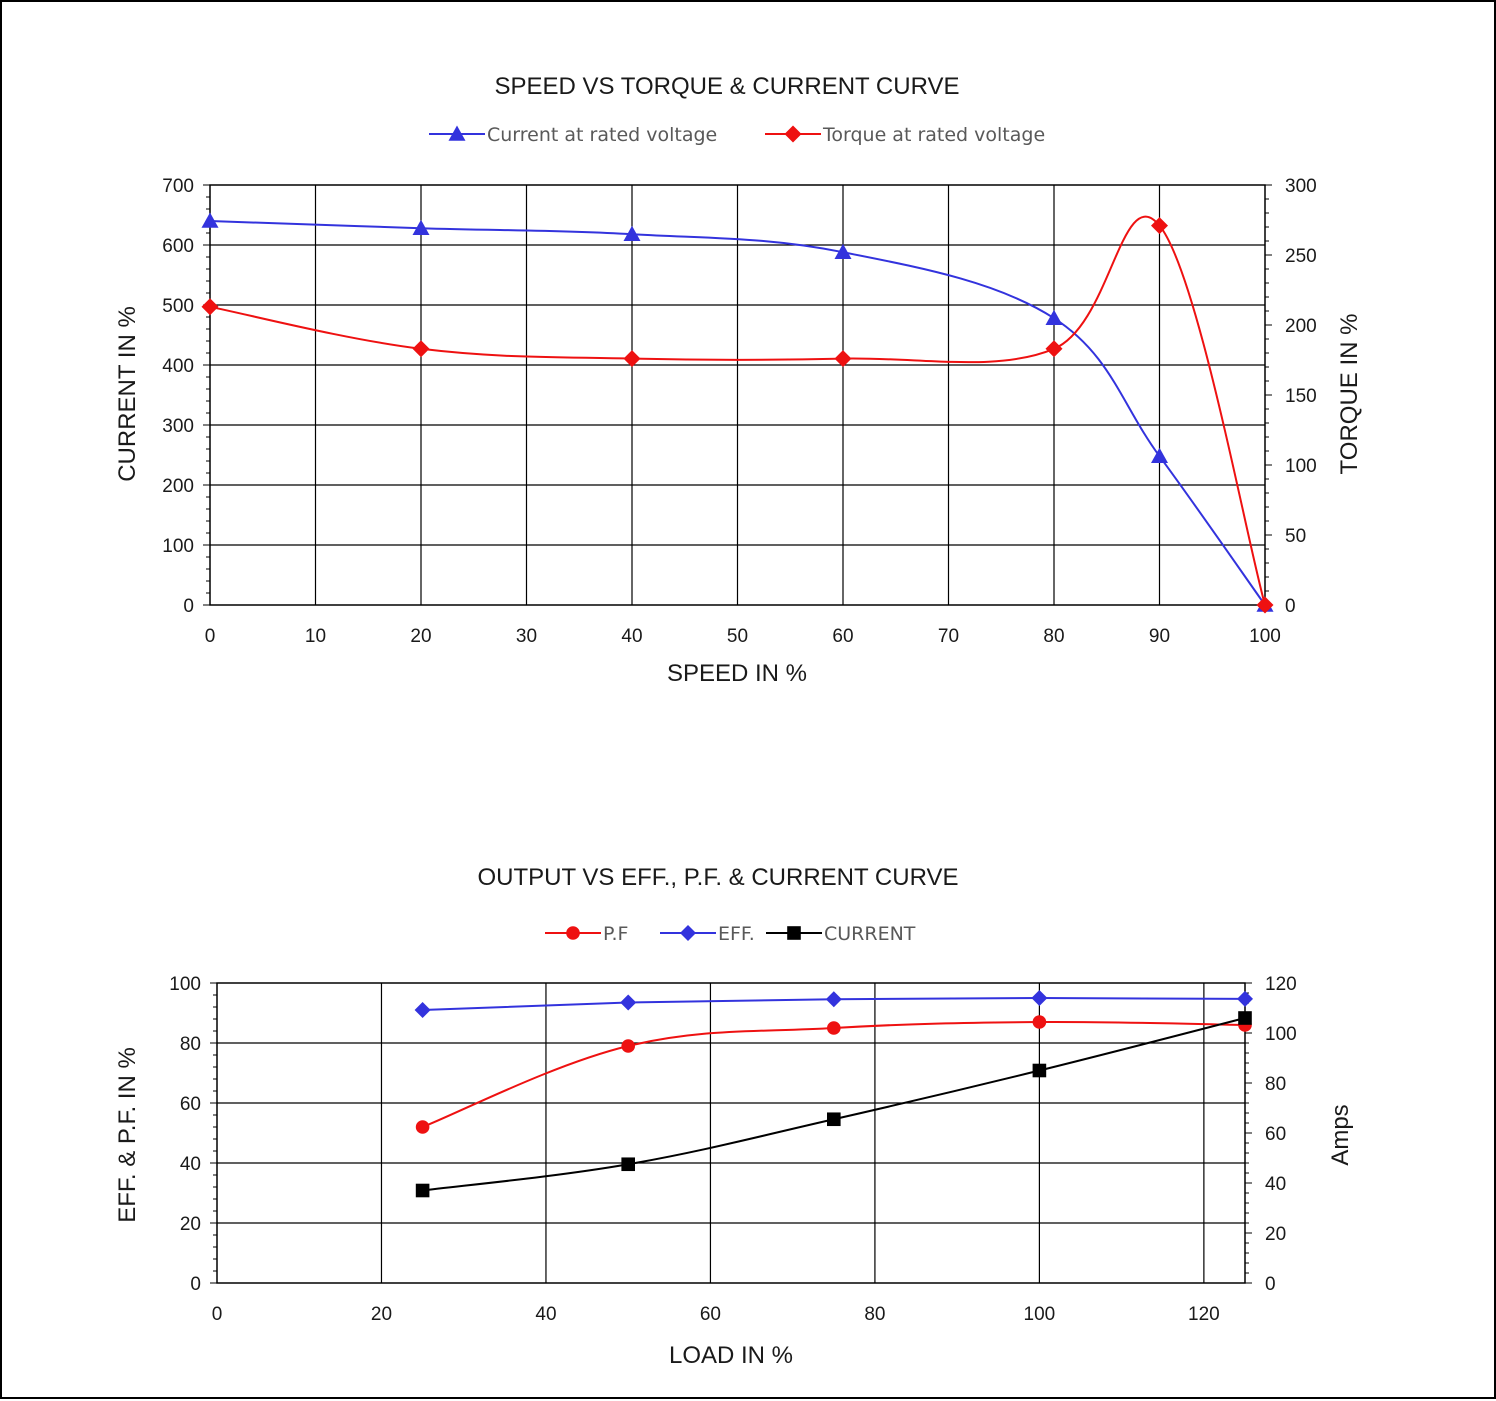 This screenshot has height=1401, width=1496. What do you see at coordinates (178, 426) in the screenshot?
I see `y-tick-label: 300` at bounding box center [178, 426].